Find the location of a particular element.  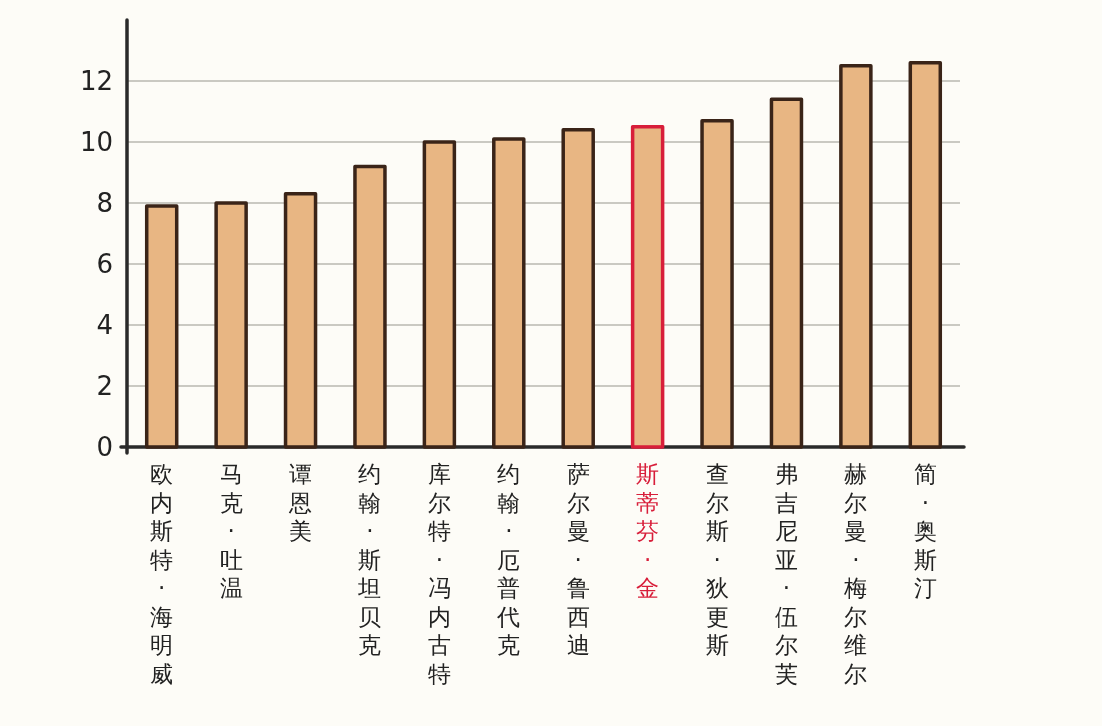

y-tick-label: 12 is located at coordinates (96, 81).